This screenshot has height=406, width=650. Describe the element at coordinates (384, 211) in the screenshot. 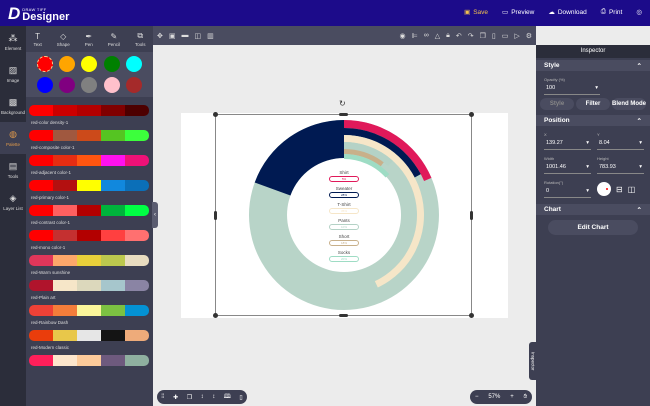

I see `chart-bar-t-shirt` at that location.